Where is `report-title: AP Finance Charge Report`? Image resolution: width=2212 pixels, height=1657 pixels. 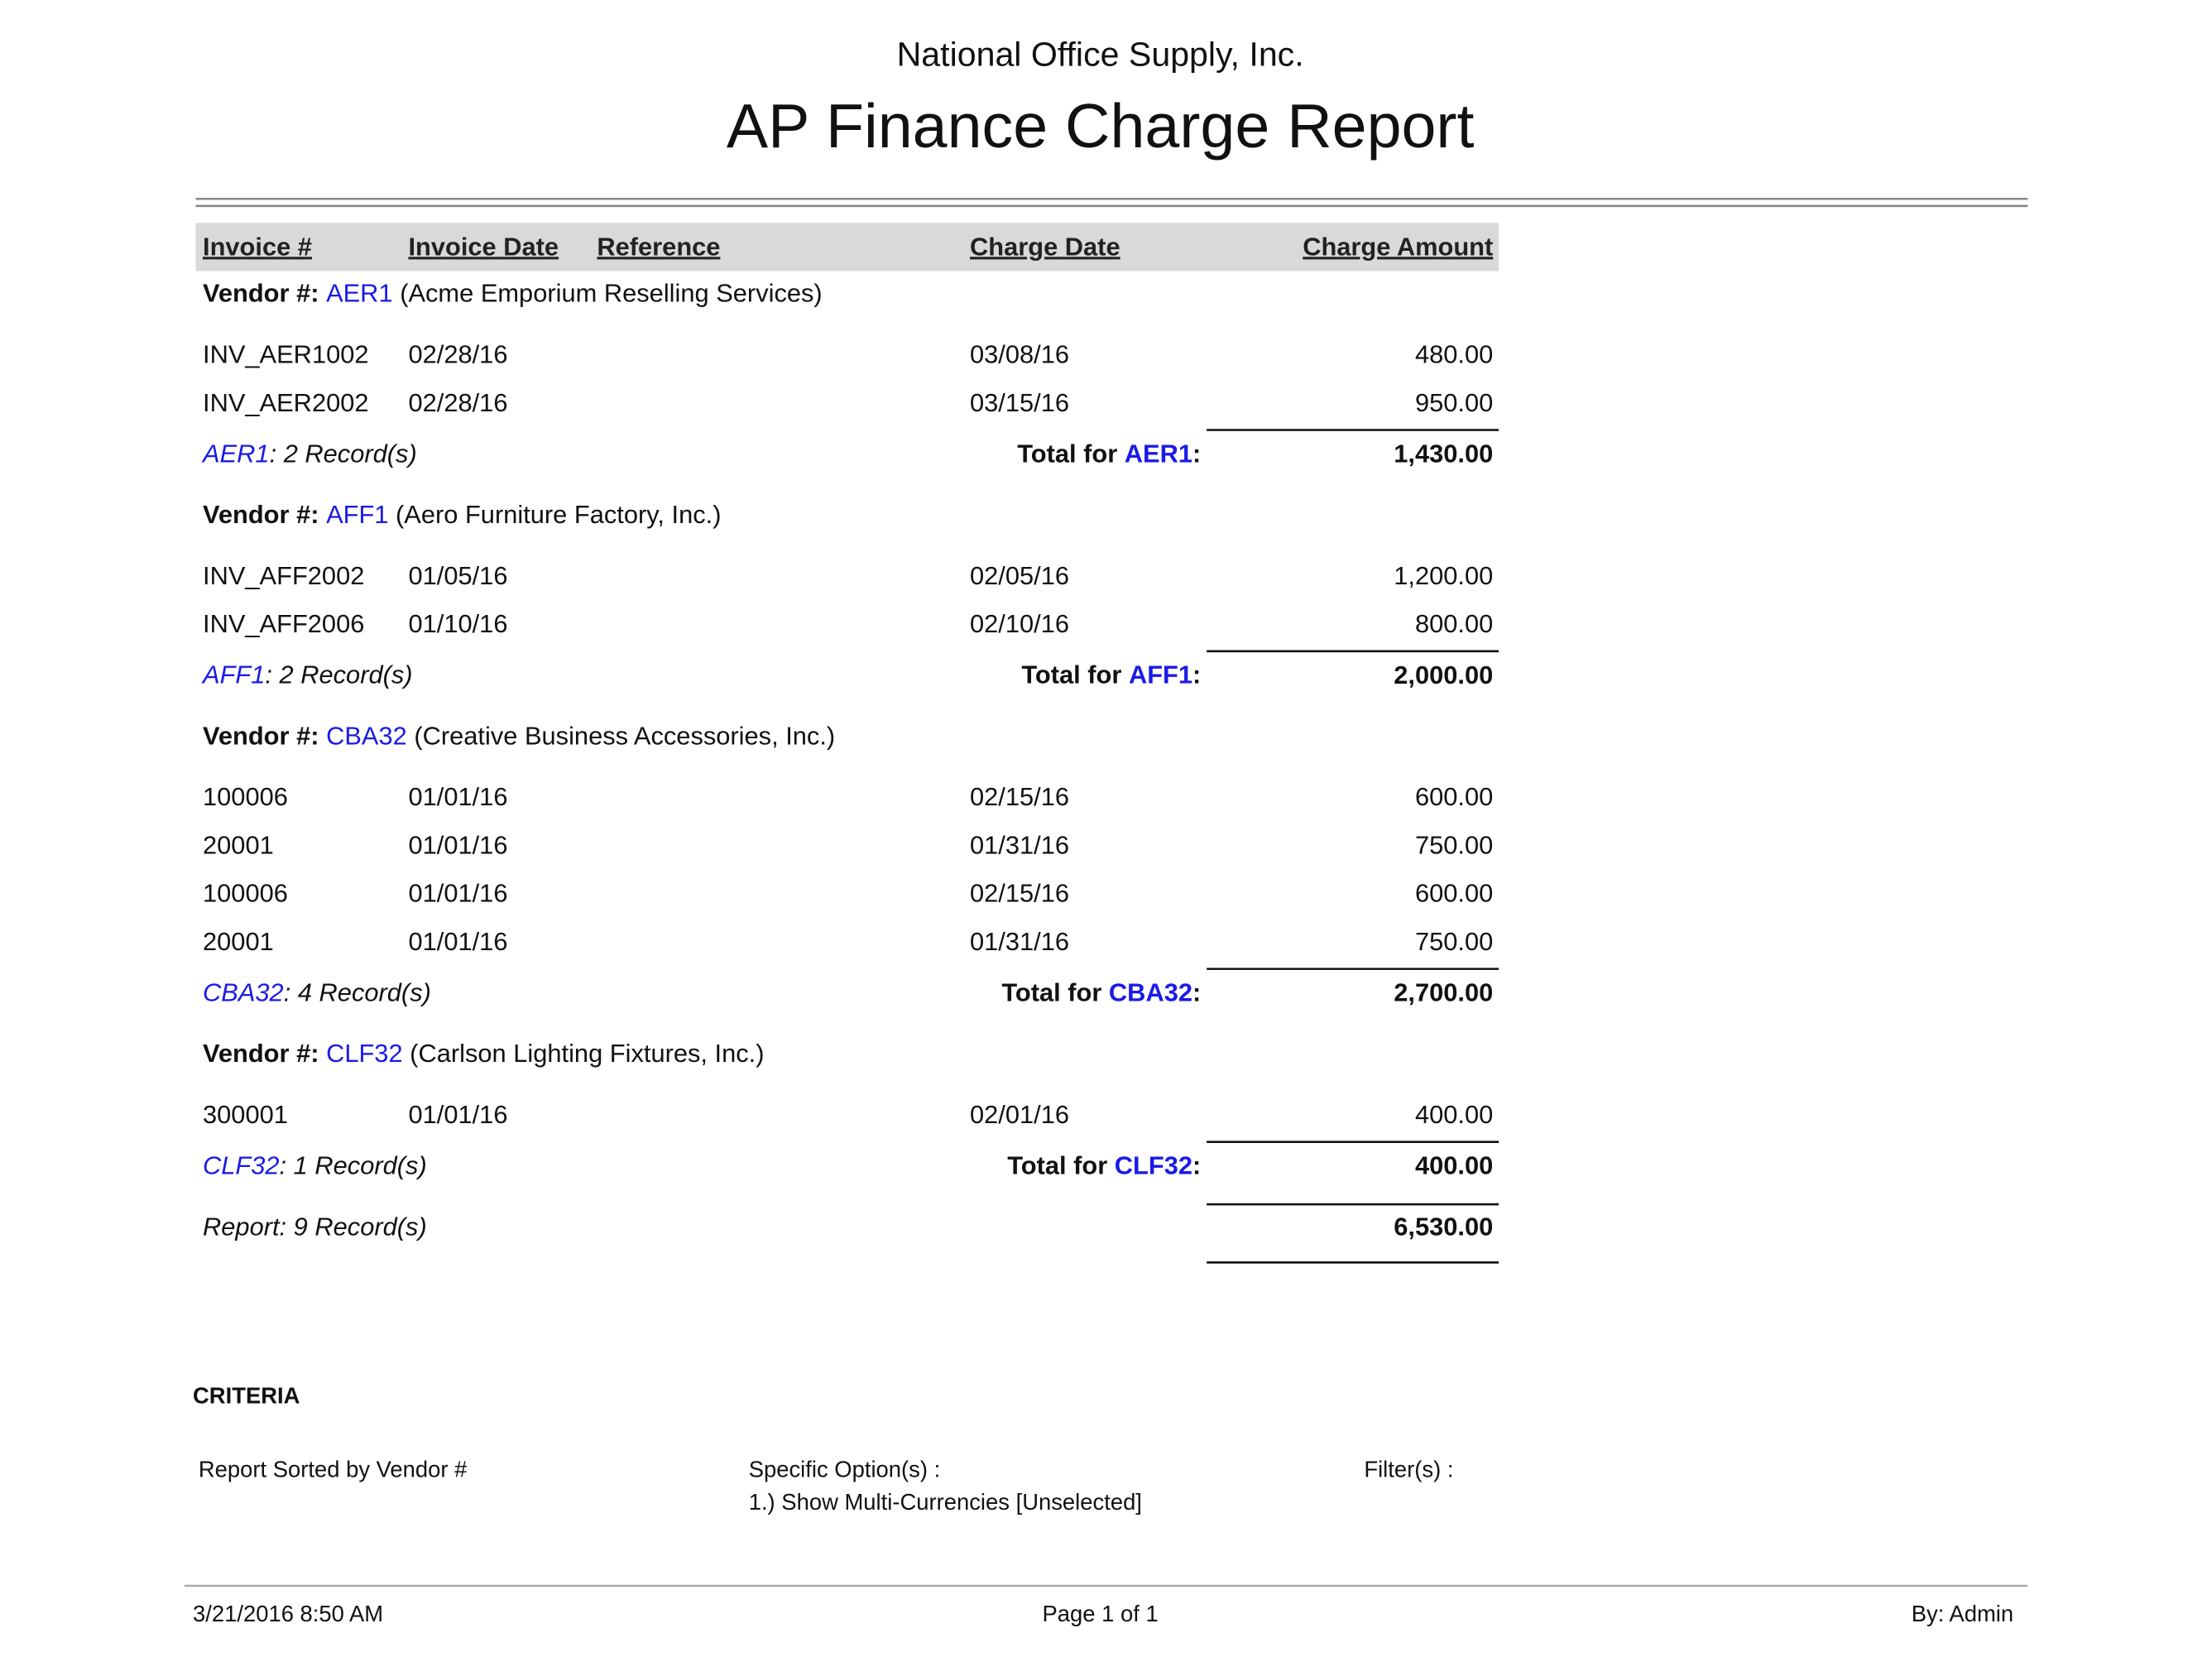 report-title: AP Finance Charge Report is located at coordinates (1101, 126).